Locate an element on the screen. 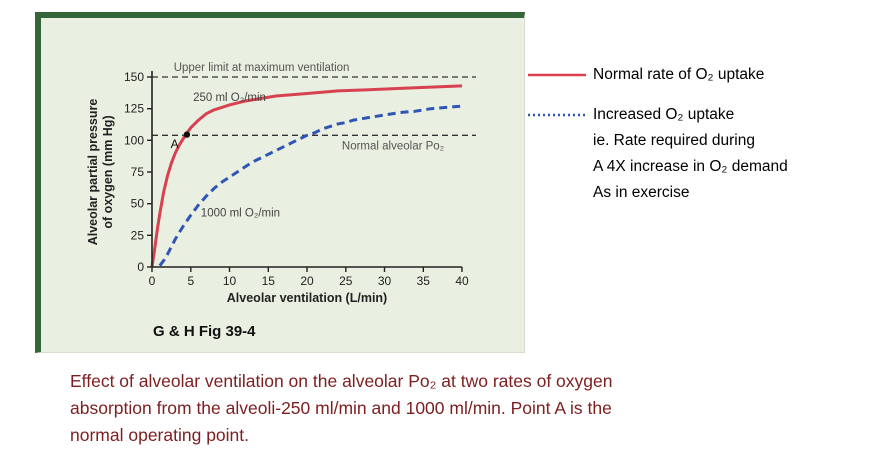 The image size is (881, 474). x-tick-label: 0 is located at coordinates (152, 281).